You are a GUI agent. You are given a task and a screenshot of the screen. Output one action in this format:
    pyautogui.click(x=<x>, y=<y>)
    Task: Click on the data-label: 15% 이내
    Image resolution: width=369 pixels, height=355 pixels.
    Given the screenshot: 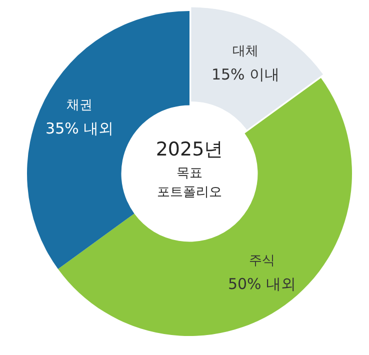 What is the action you would take?
    pyautogui.click(x=245, y=74)
    